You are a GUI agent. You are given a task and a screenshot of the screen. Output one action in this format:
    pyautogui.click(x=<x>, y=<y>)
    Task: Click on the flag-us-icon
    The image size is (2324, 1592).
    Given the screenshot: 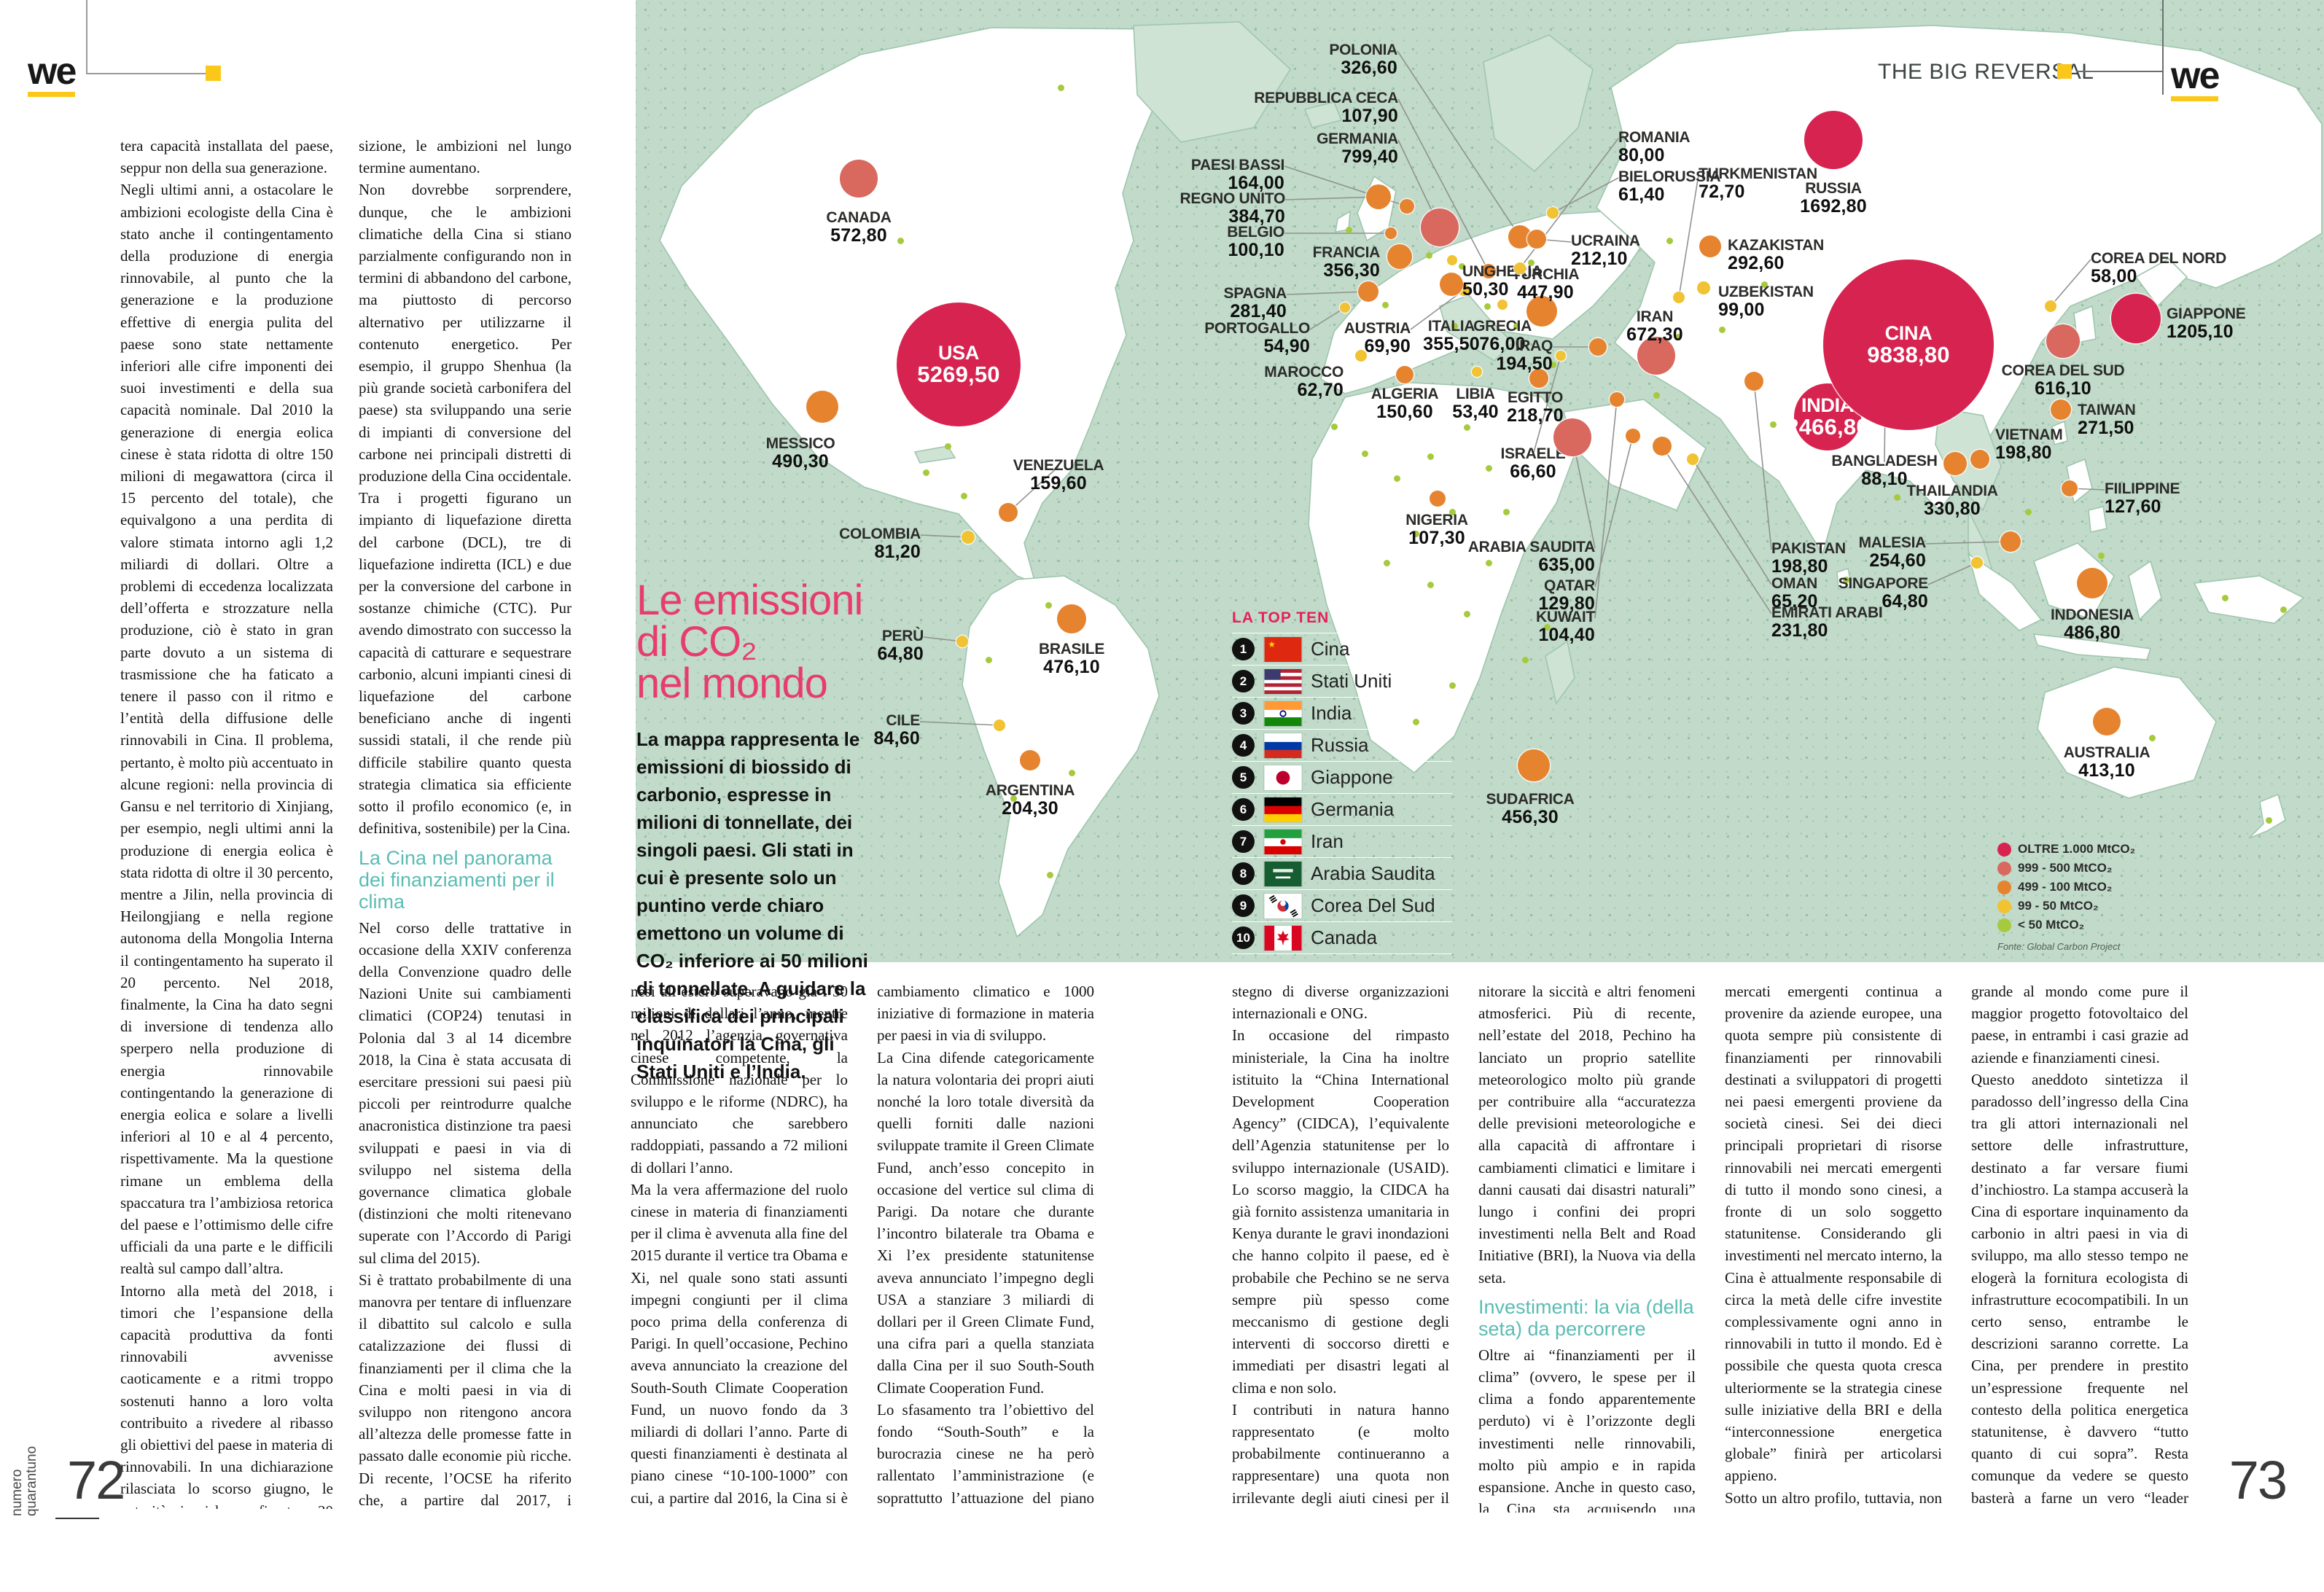 What is the action you would take?
    pyautogui.click(x=1283, y=681)
    